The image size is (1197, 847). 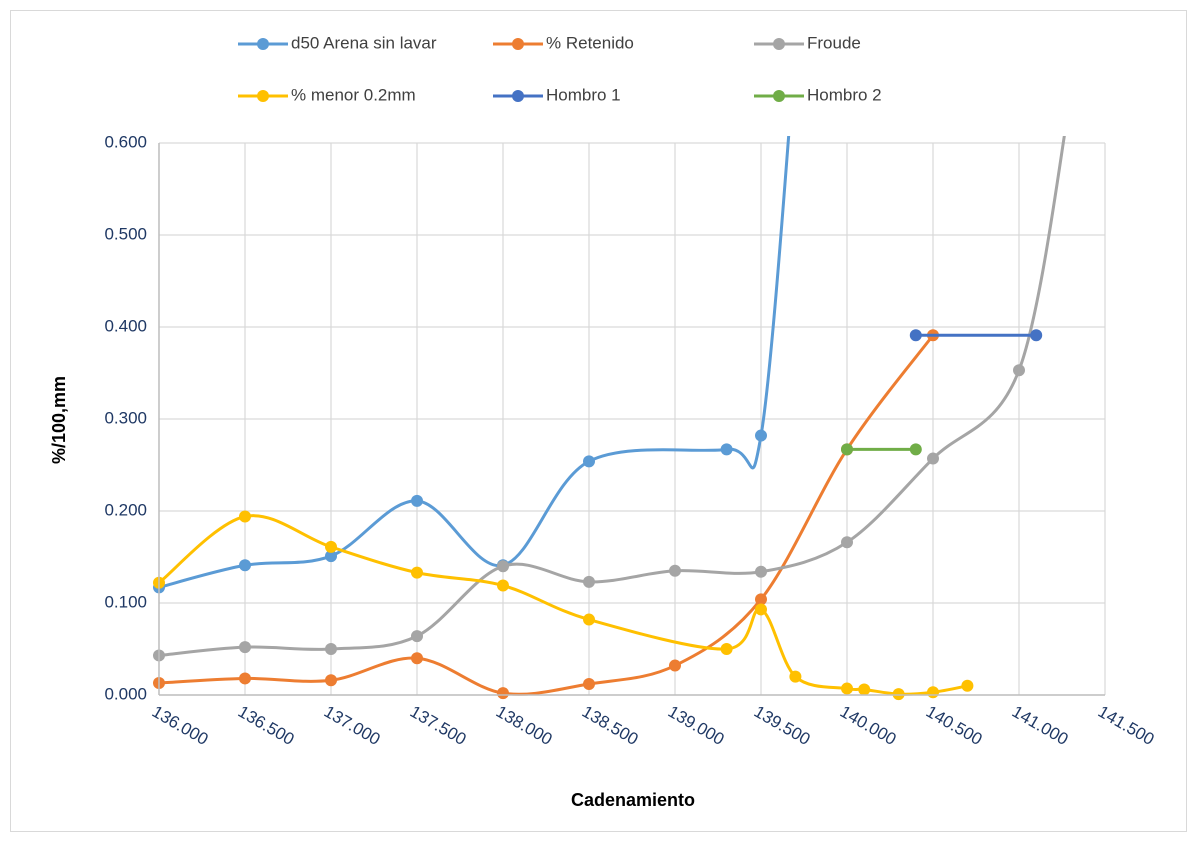 What do you see at coordinates (353, 94) in the screenshot?
I see `legend-label: % menor 0.2mm` at bounding box center [353, 94].